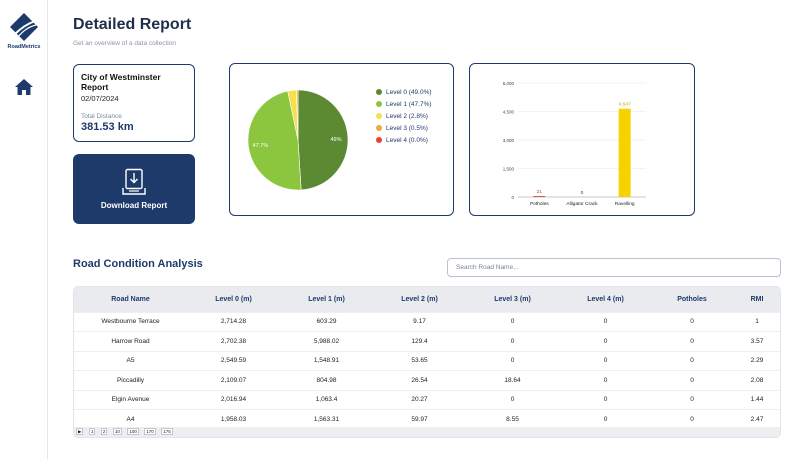 The height and width of the screenshot is (459, 800). I want to click on cell-level-1: 1,063.4, so click(326, 399).